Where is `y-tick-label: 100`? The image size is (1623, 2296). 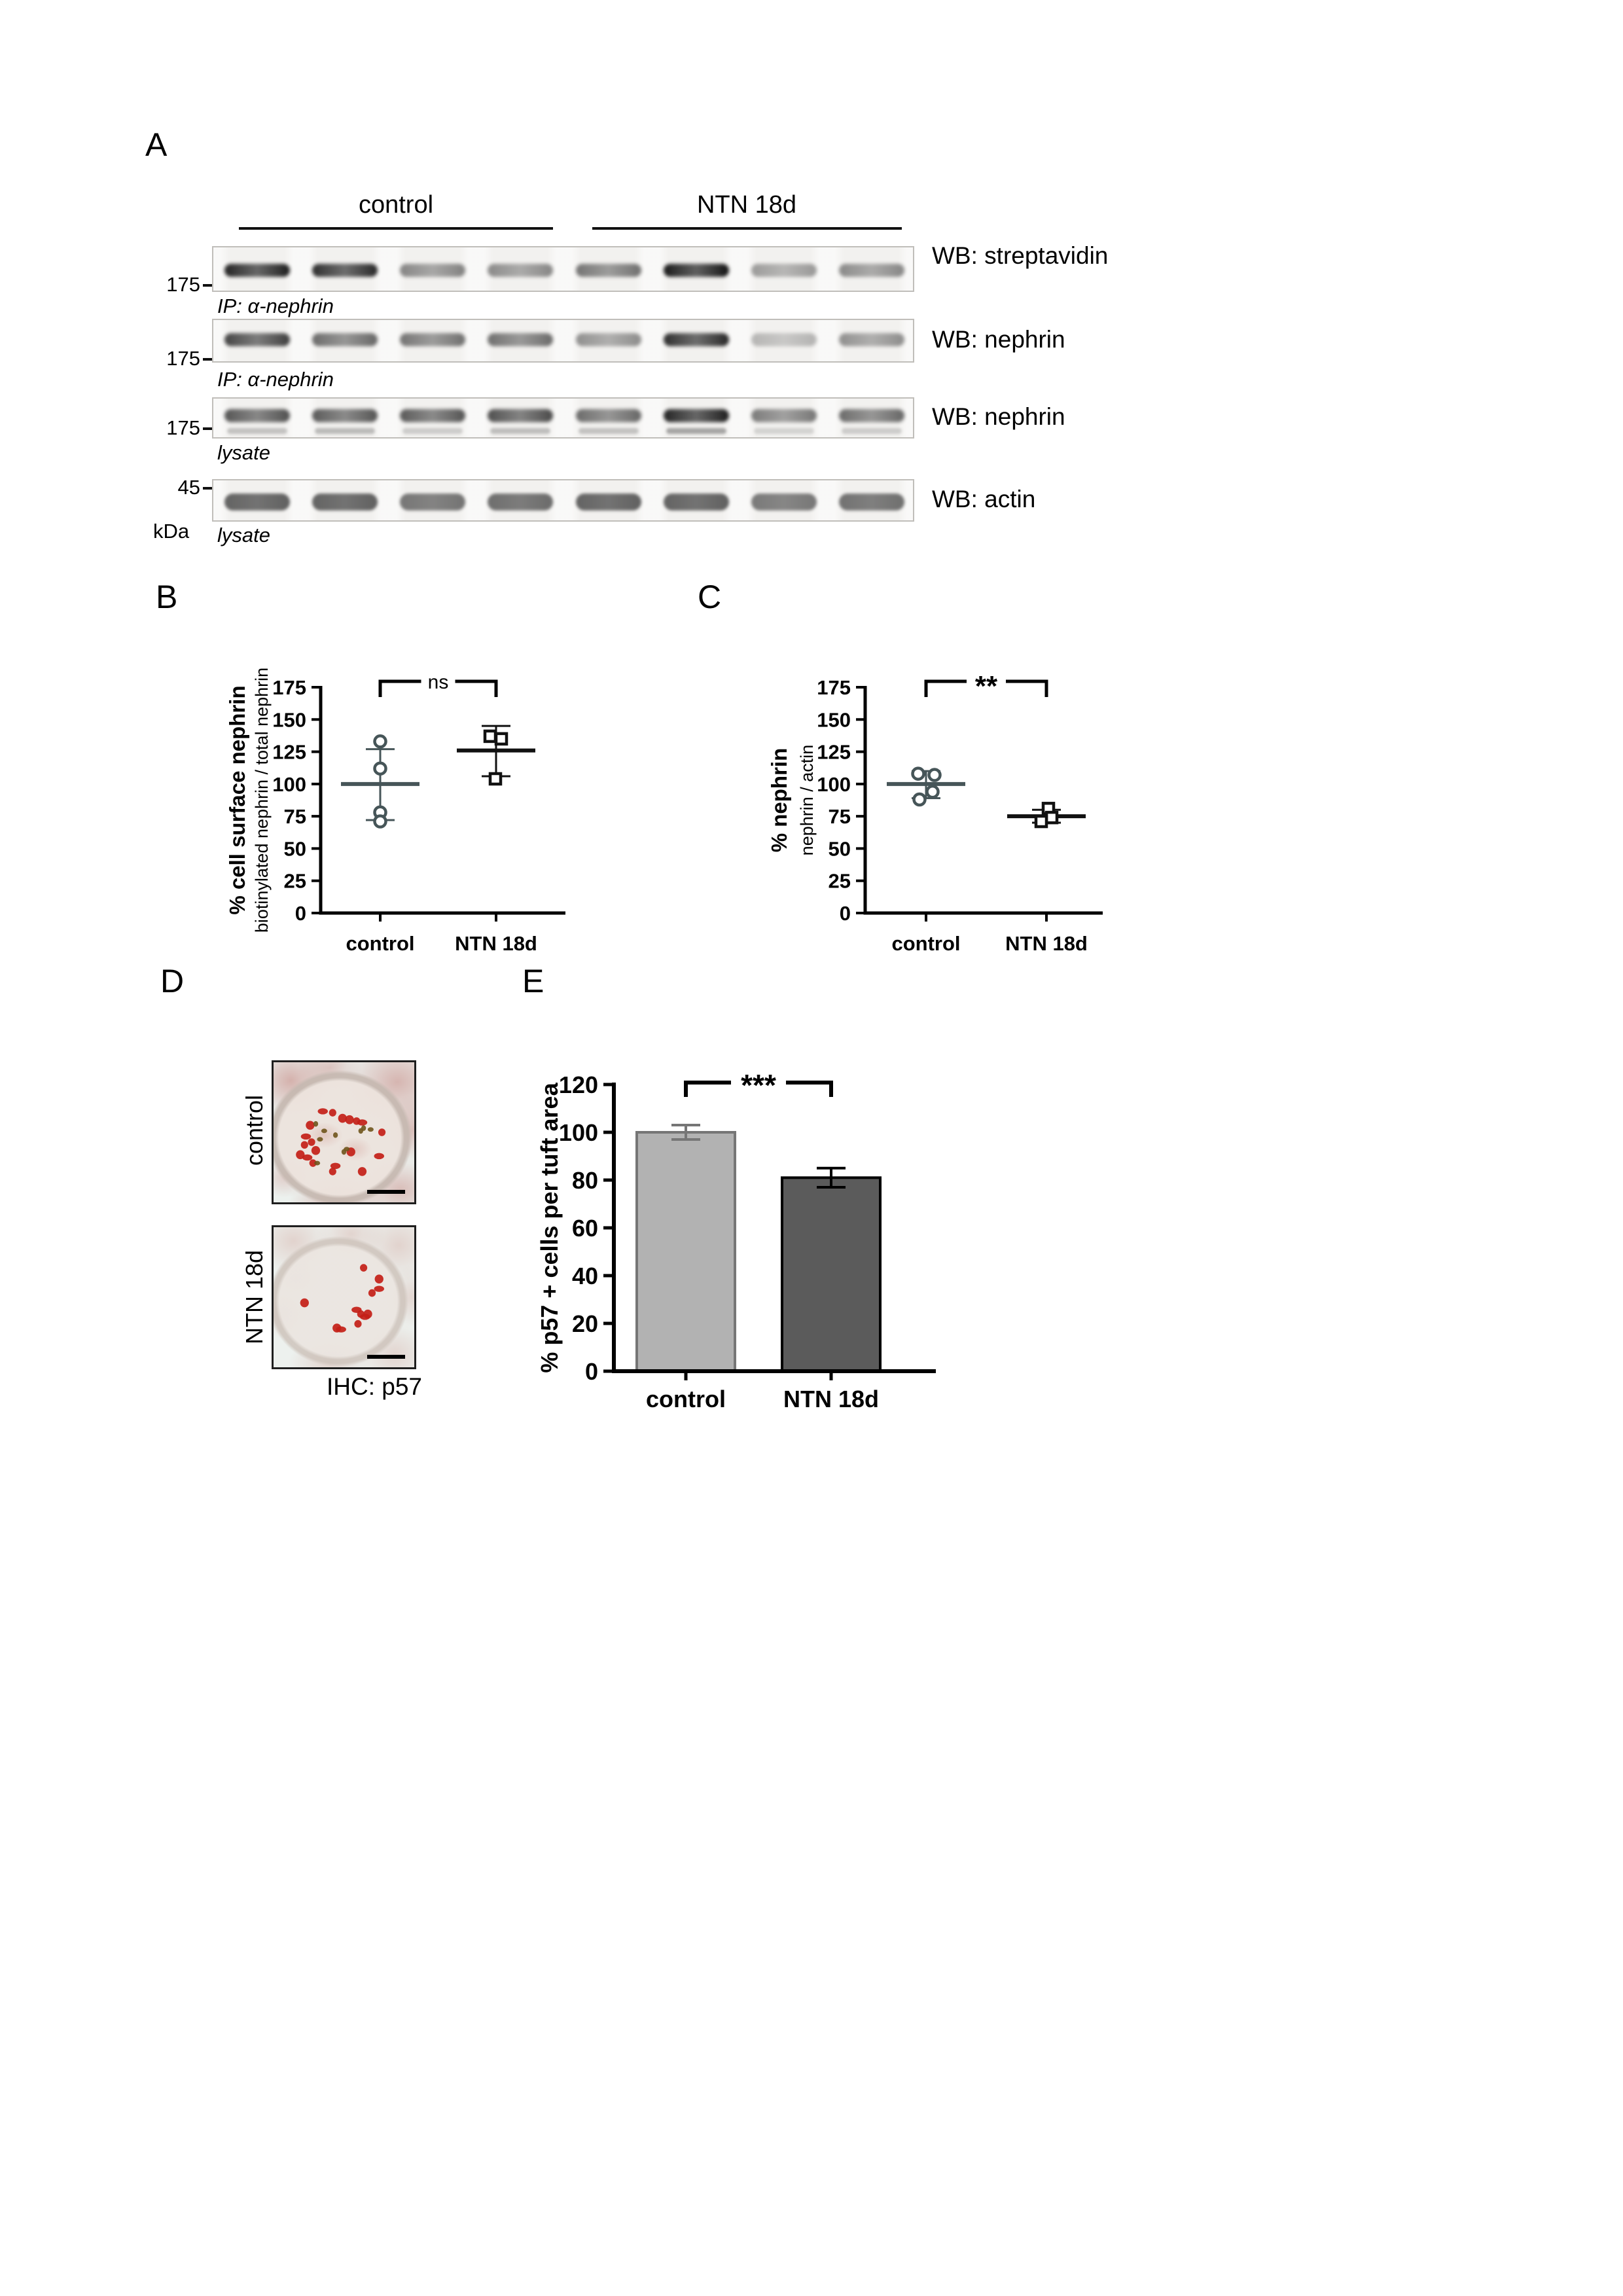
y-tick-label: 100 is located at coordinates (834, 784).